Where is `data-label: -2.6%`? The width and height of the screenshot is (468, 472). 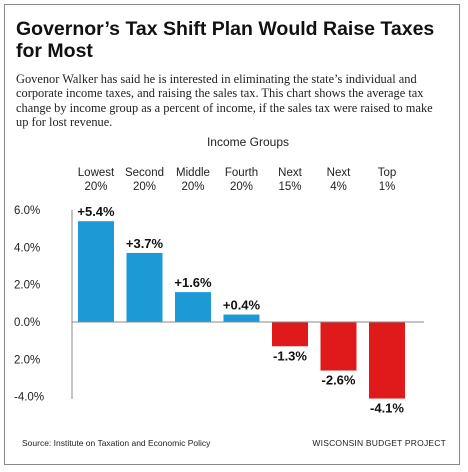
data-label: -2.6% is located at coordinates (339, 380).